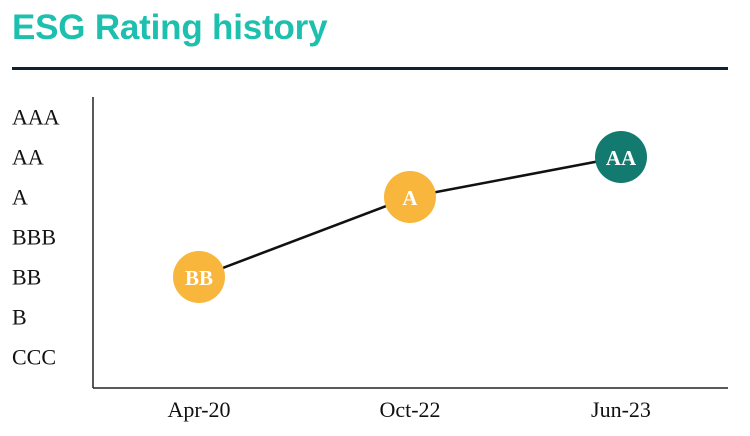 The width and height of the screenshot is (750, 436). What do you see at coordinates (36, 117) in the screenshot?
I see `y-tick-label: AAA` at bounding box center [36, 117].